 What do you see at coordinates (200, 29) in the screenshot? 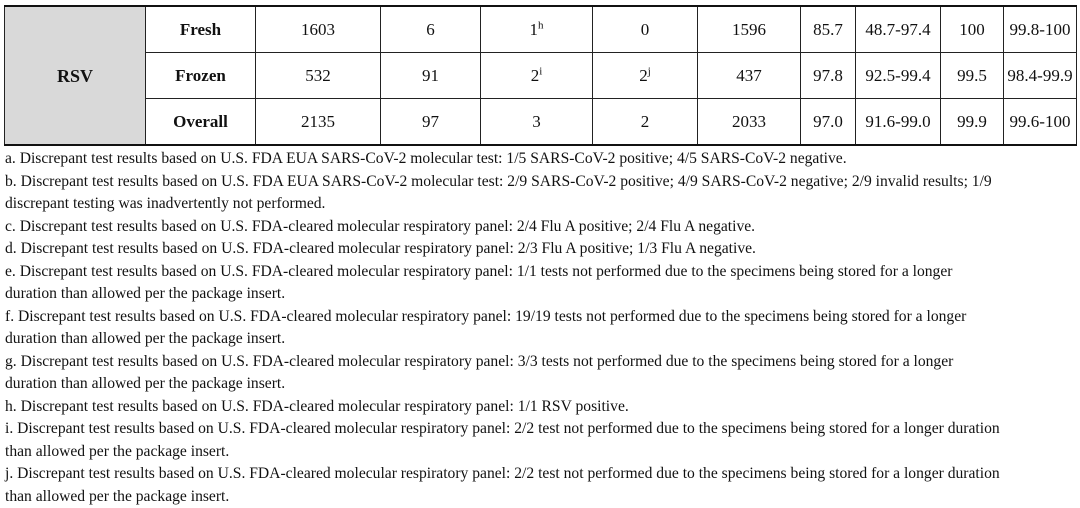
I see `row-label: Fresh` at bounding box center [200, 29].